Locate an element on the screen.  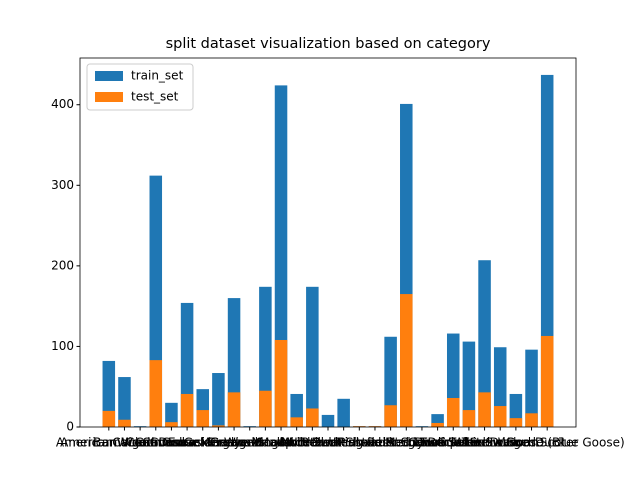
y-tick-label: 300 is located at coordinates (62, 185).